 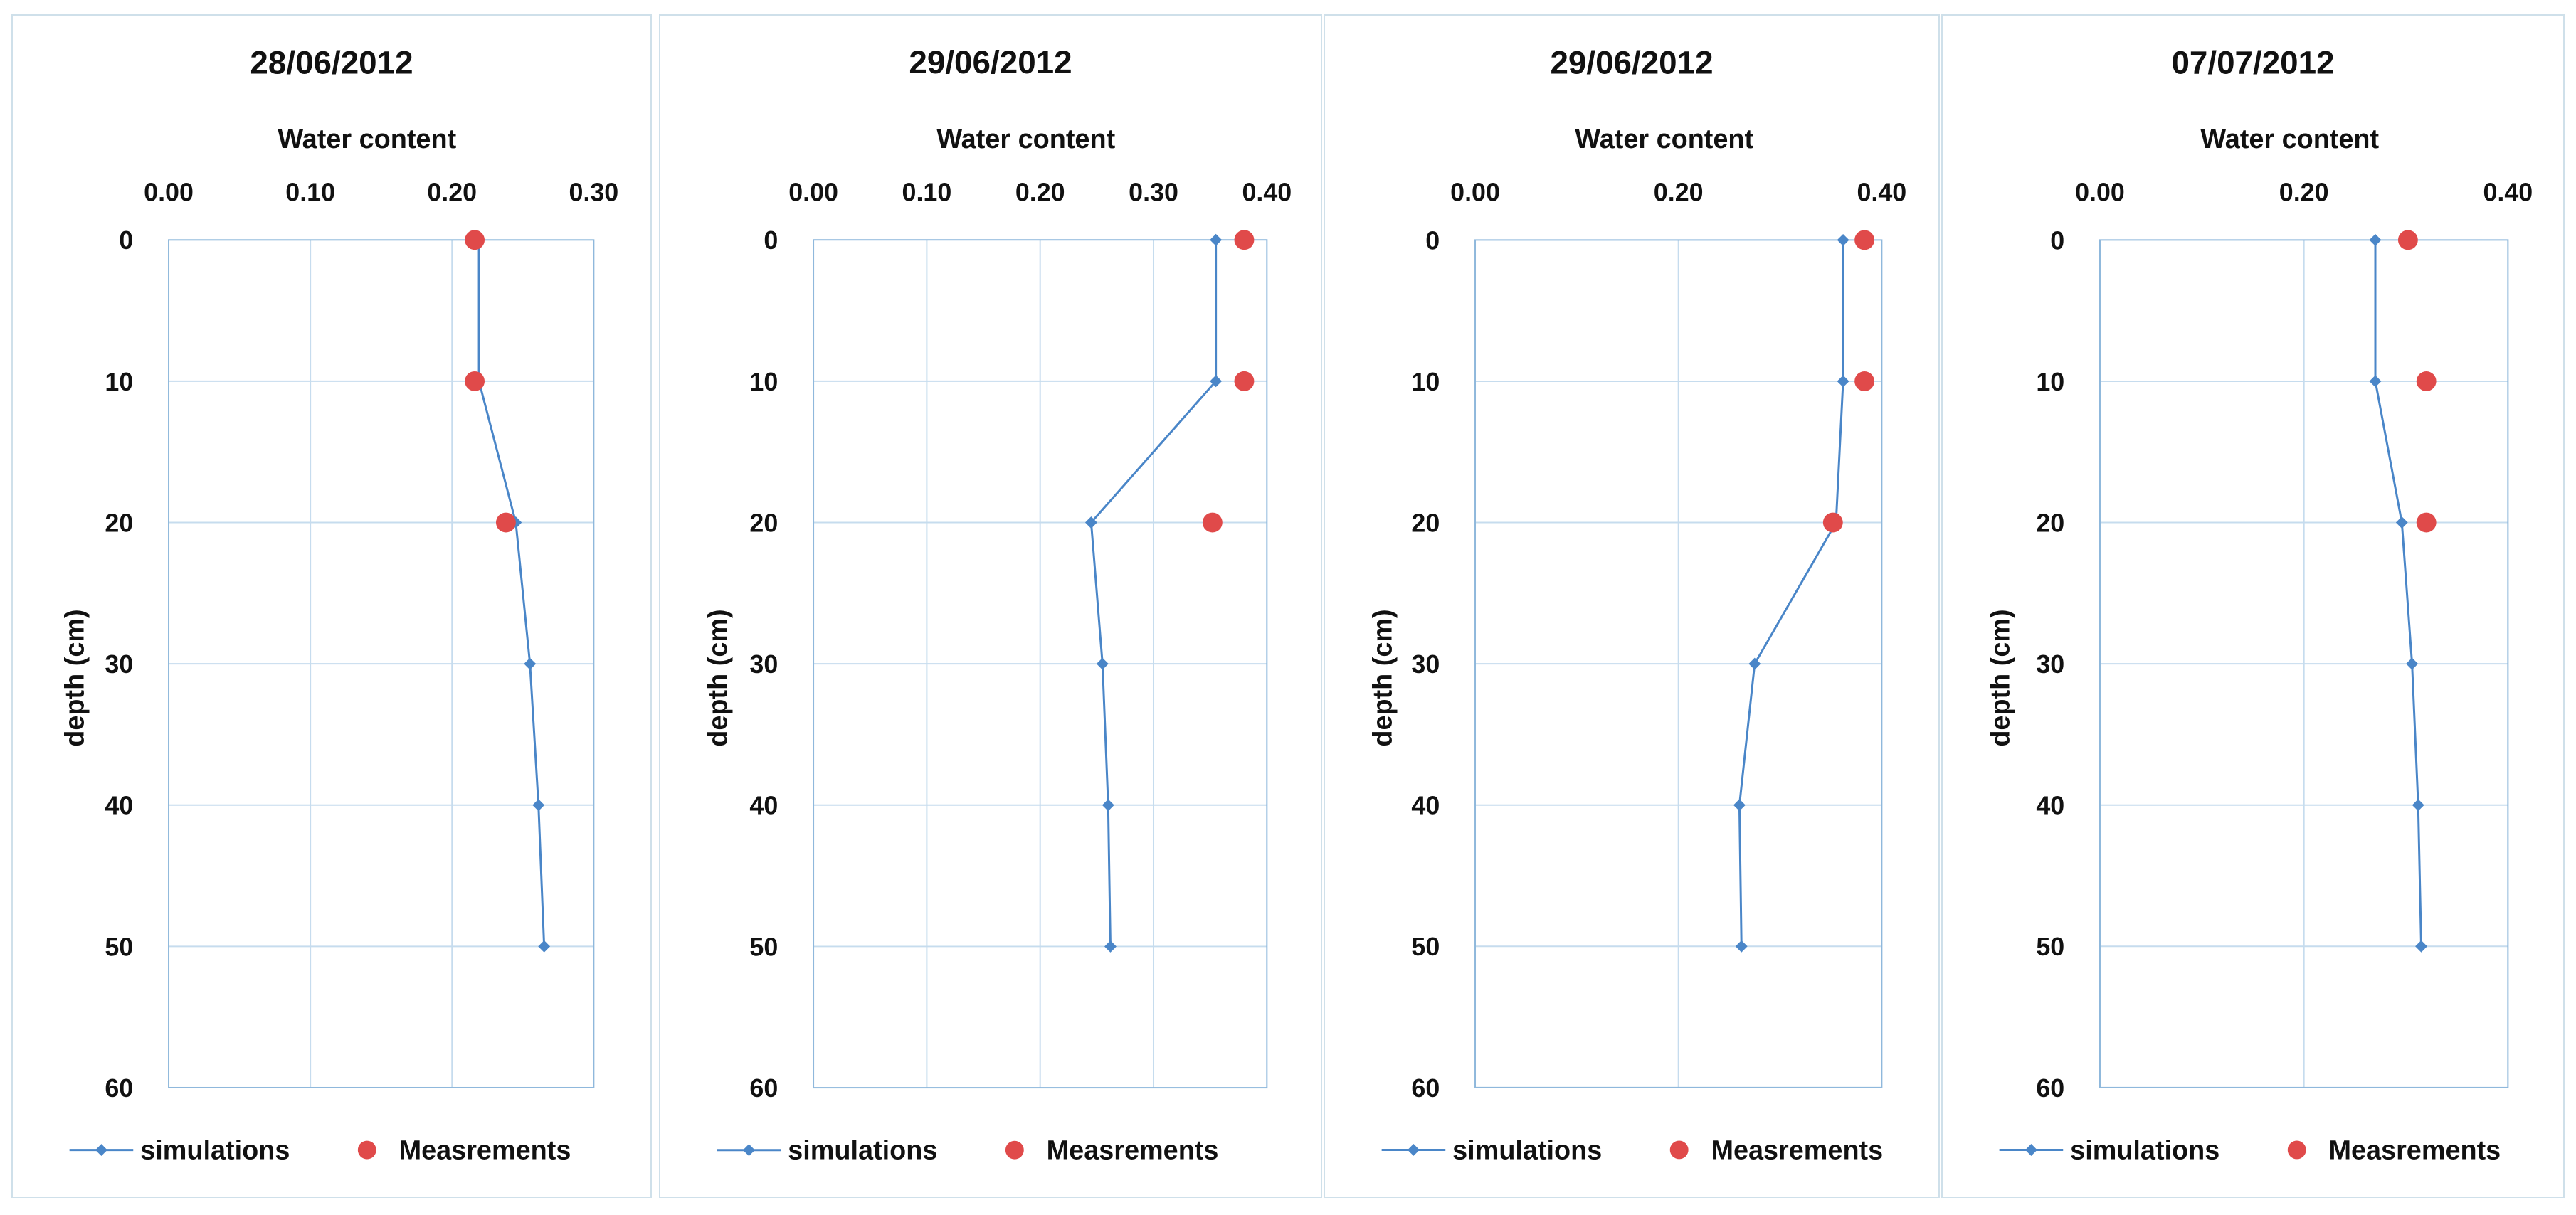 I want to click on chart-title: 29/06/2012, so click(x=1632, y=62).